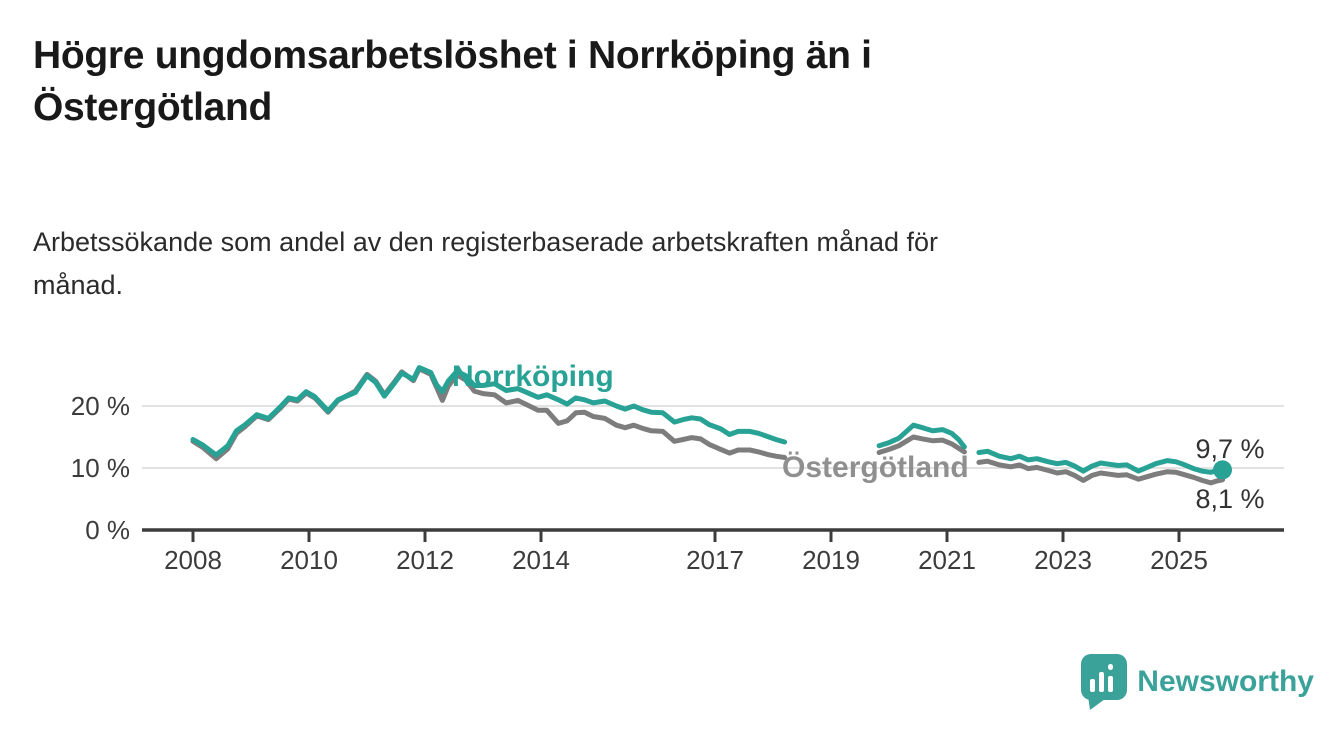 Image resolution: width=1340 pixels, height=734 pixels. What do you see at coordinates (100, 468) in the screenshot?
I see `y-axis-tick-label: 10 %` at bounding box center [100, 468].